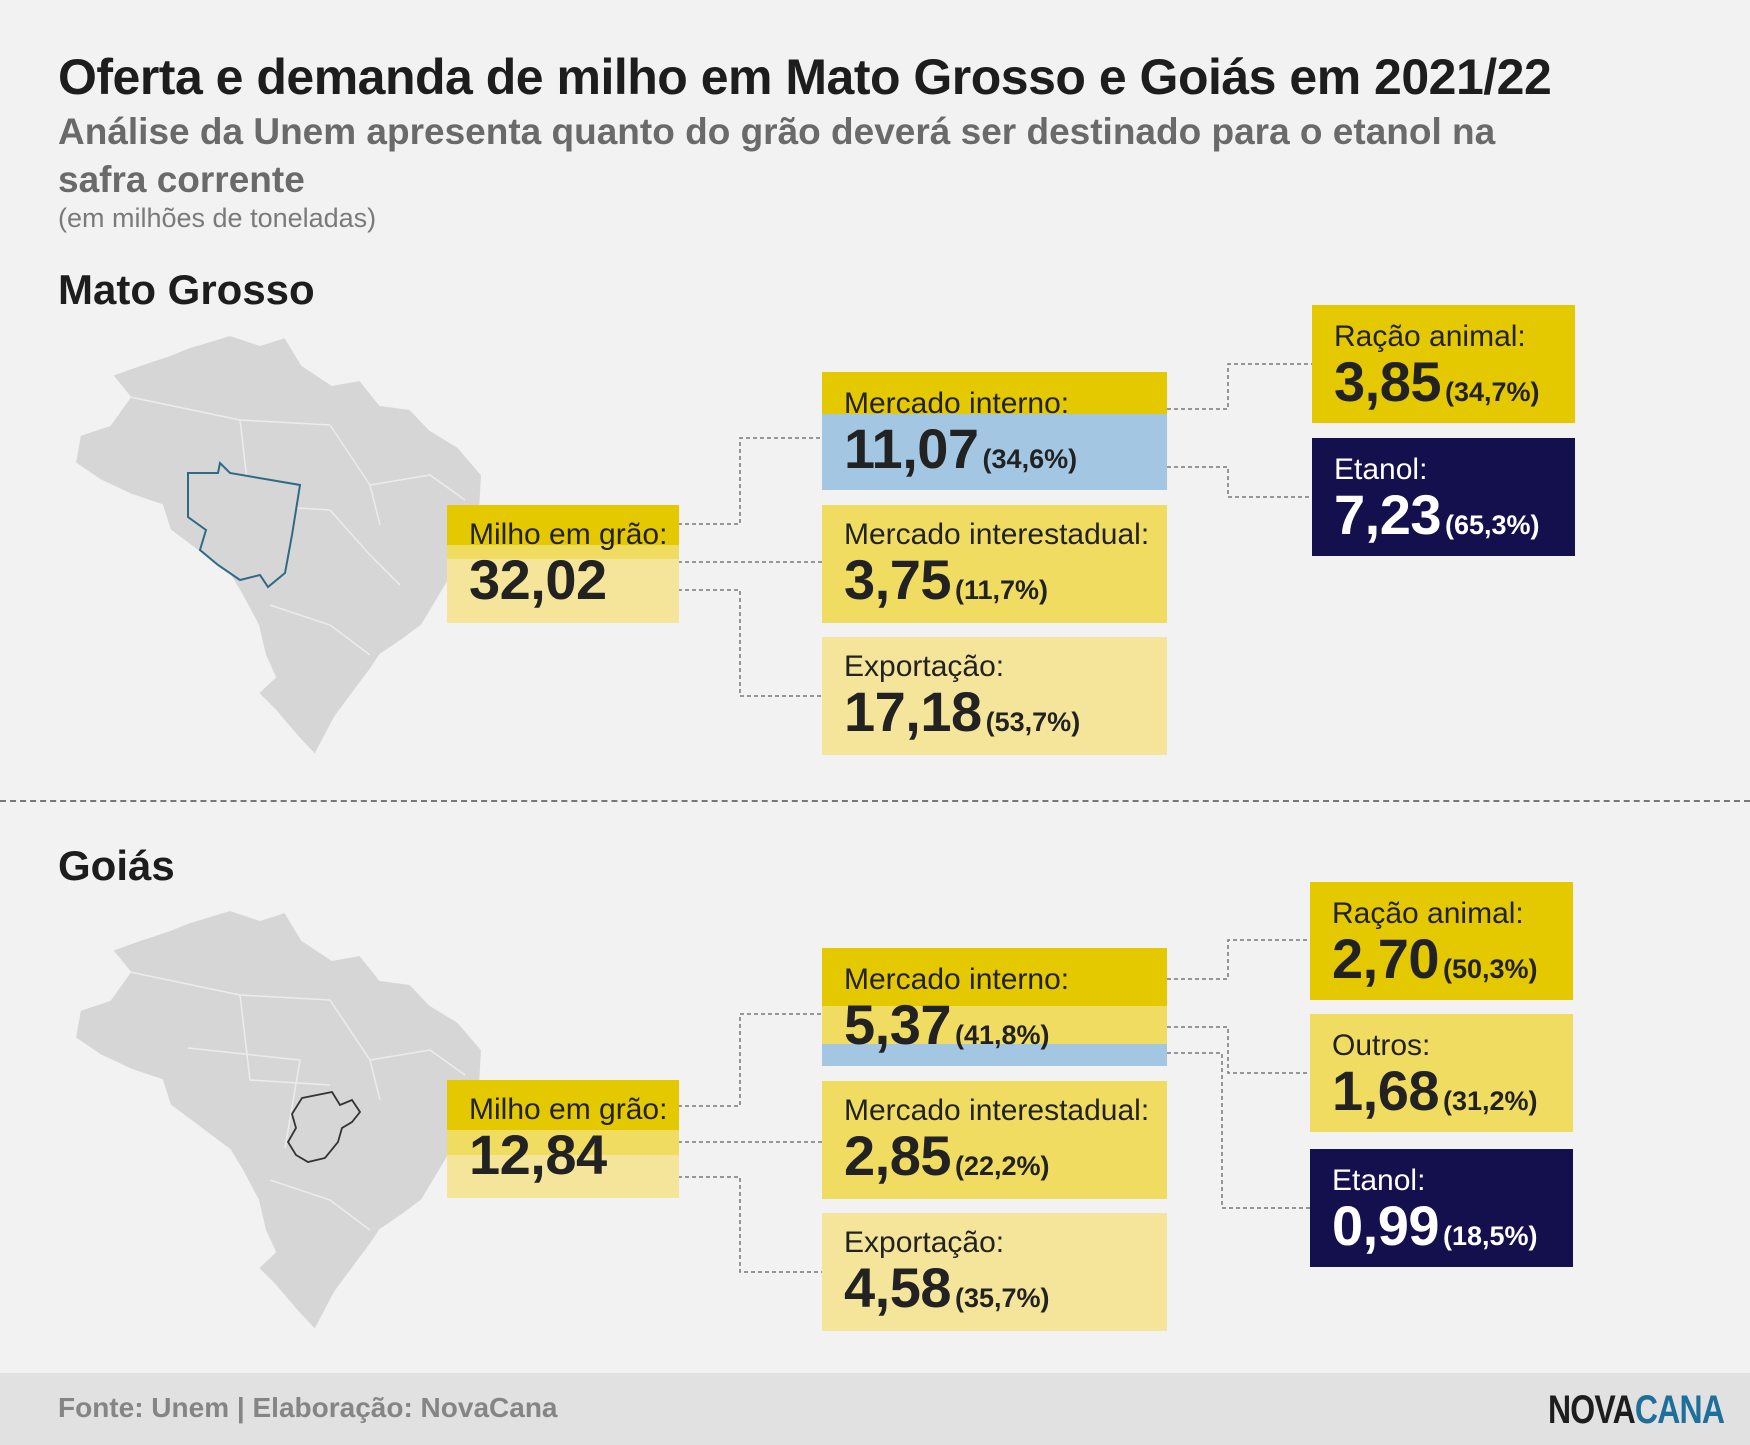 This screenshot has width=1750, height=1445. I want to click on etanol-box-mt: Etanol: 7,23 (65,3%), so click(1443, 497).